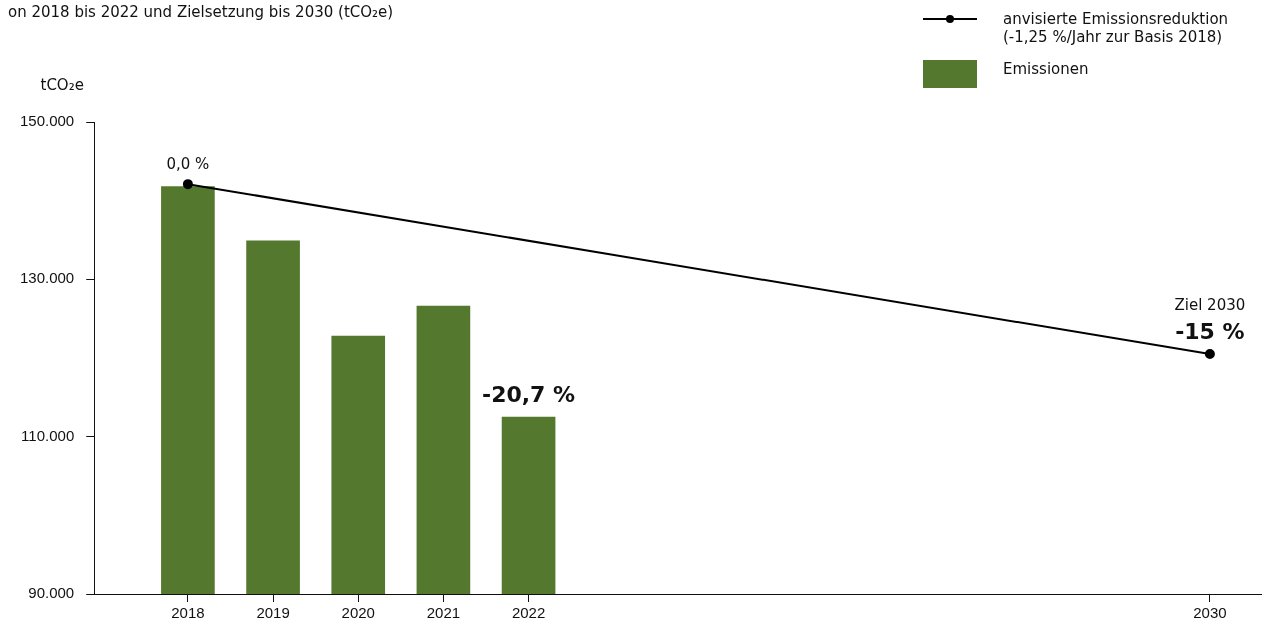  I want to click on x-tick-label: 2018, so click(188, 613).